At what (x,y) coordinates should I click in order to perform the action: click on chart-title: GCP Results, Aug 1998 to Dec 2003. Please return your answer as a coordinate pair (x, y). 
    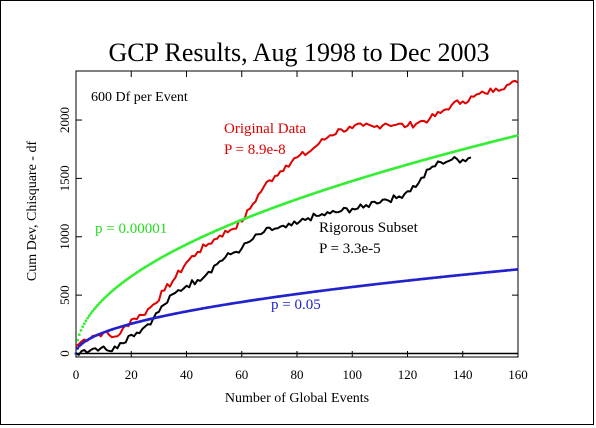
    Looking at the image, I should click on (298, 52).